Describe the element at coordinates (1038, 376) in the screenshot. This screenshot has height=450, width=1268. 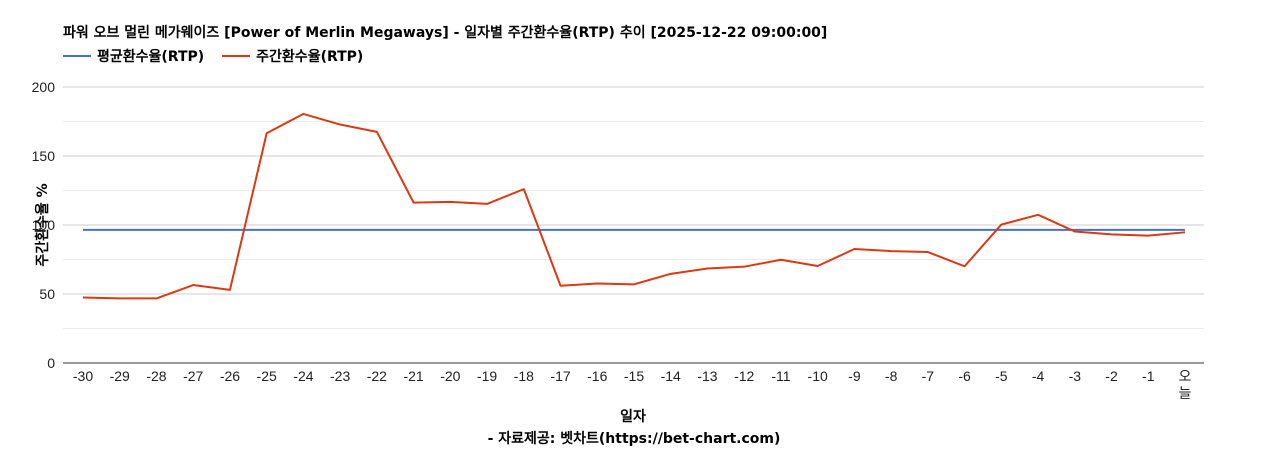
I see `x-tick-label: -4` at that location.